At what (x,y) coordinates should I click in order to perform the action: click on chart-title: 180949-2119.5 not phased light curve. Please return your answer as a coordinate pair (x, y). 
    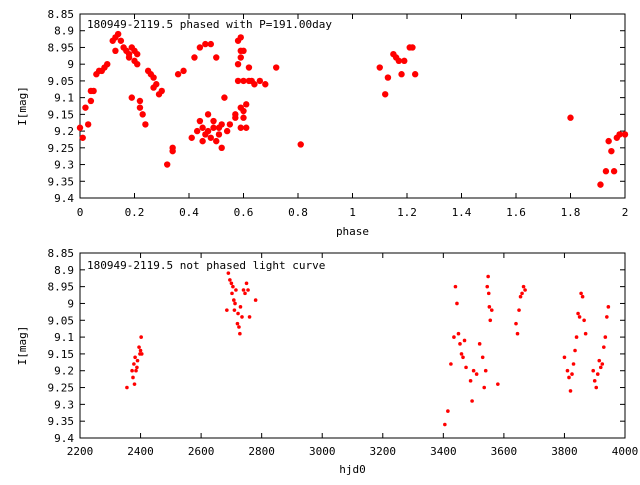
    Looking at the image, I should click on (206, 265).